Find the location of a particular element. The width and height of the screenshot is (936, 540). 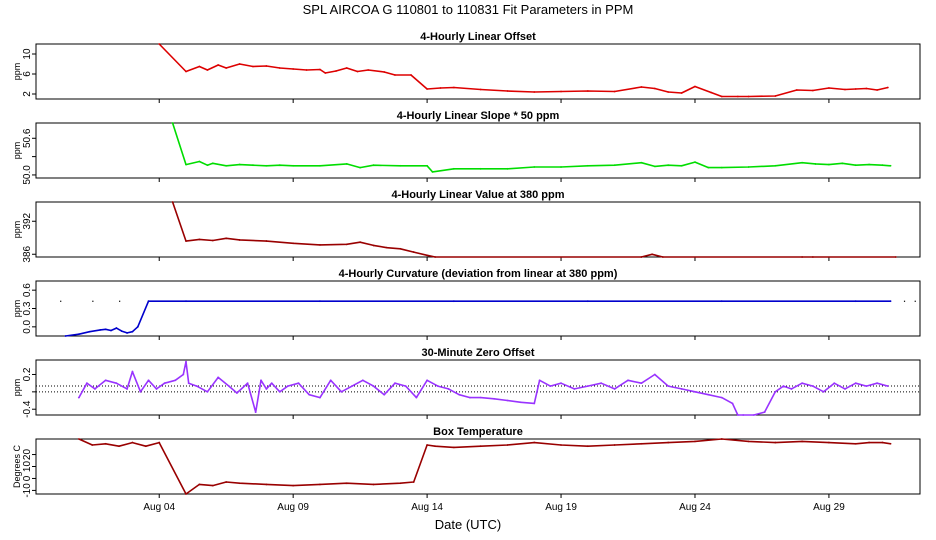

x-tick-label: Aug 14 is located at coordinates (427, 507).